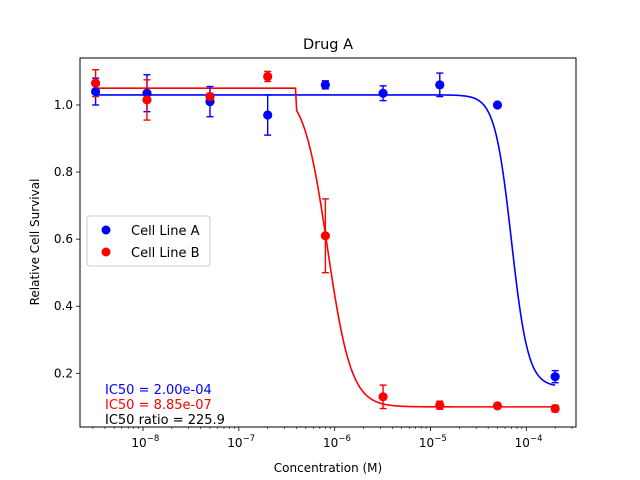 This screenshot has height=480, width=640. I want to click on legend: Cell Line A Cell Line B, so click(148, 241).